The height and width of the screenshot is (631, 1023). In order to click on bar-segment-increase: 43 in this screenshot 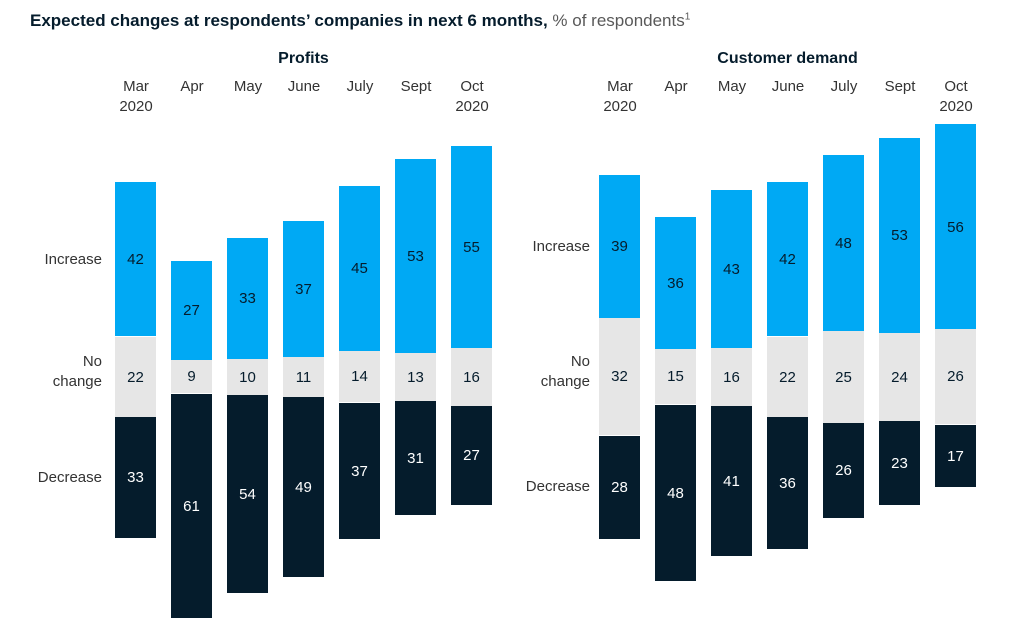, I will do `click(731, 269)`.